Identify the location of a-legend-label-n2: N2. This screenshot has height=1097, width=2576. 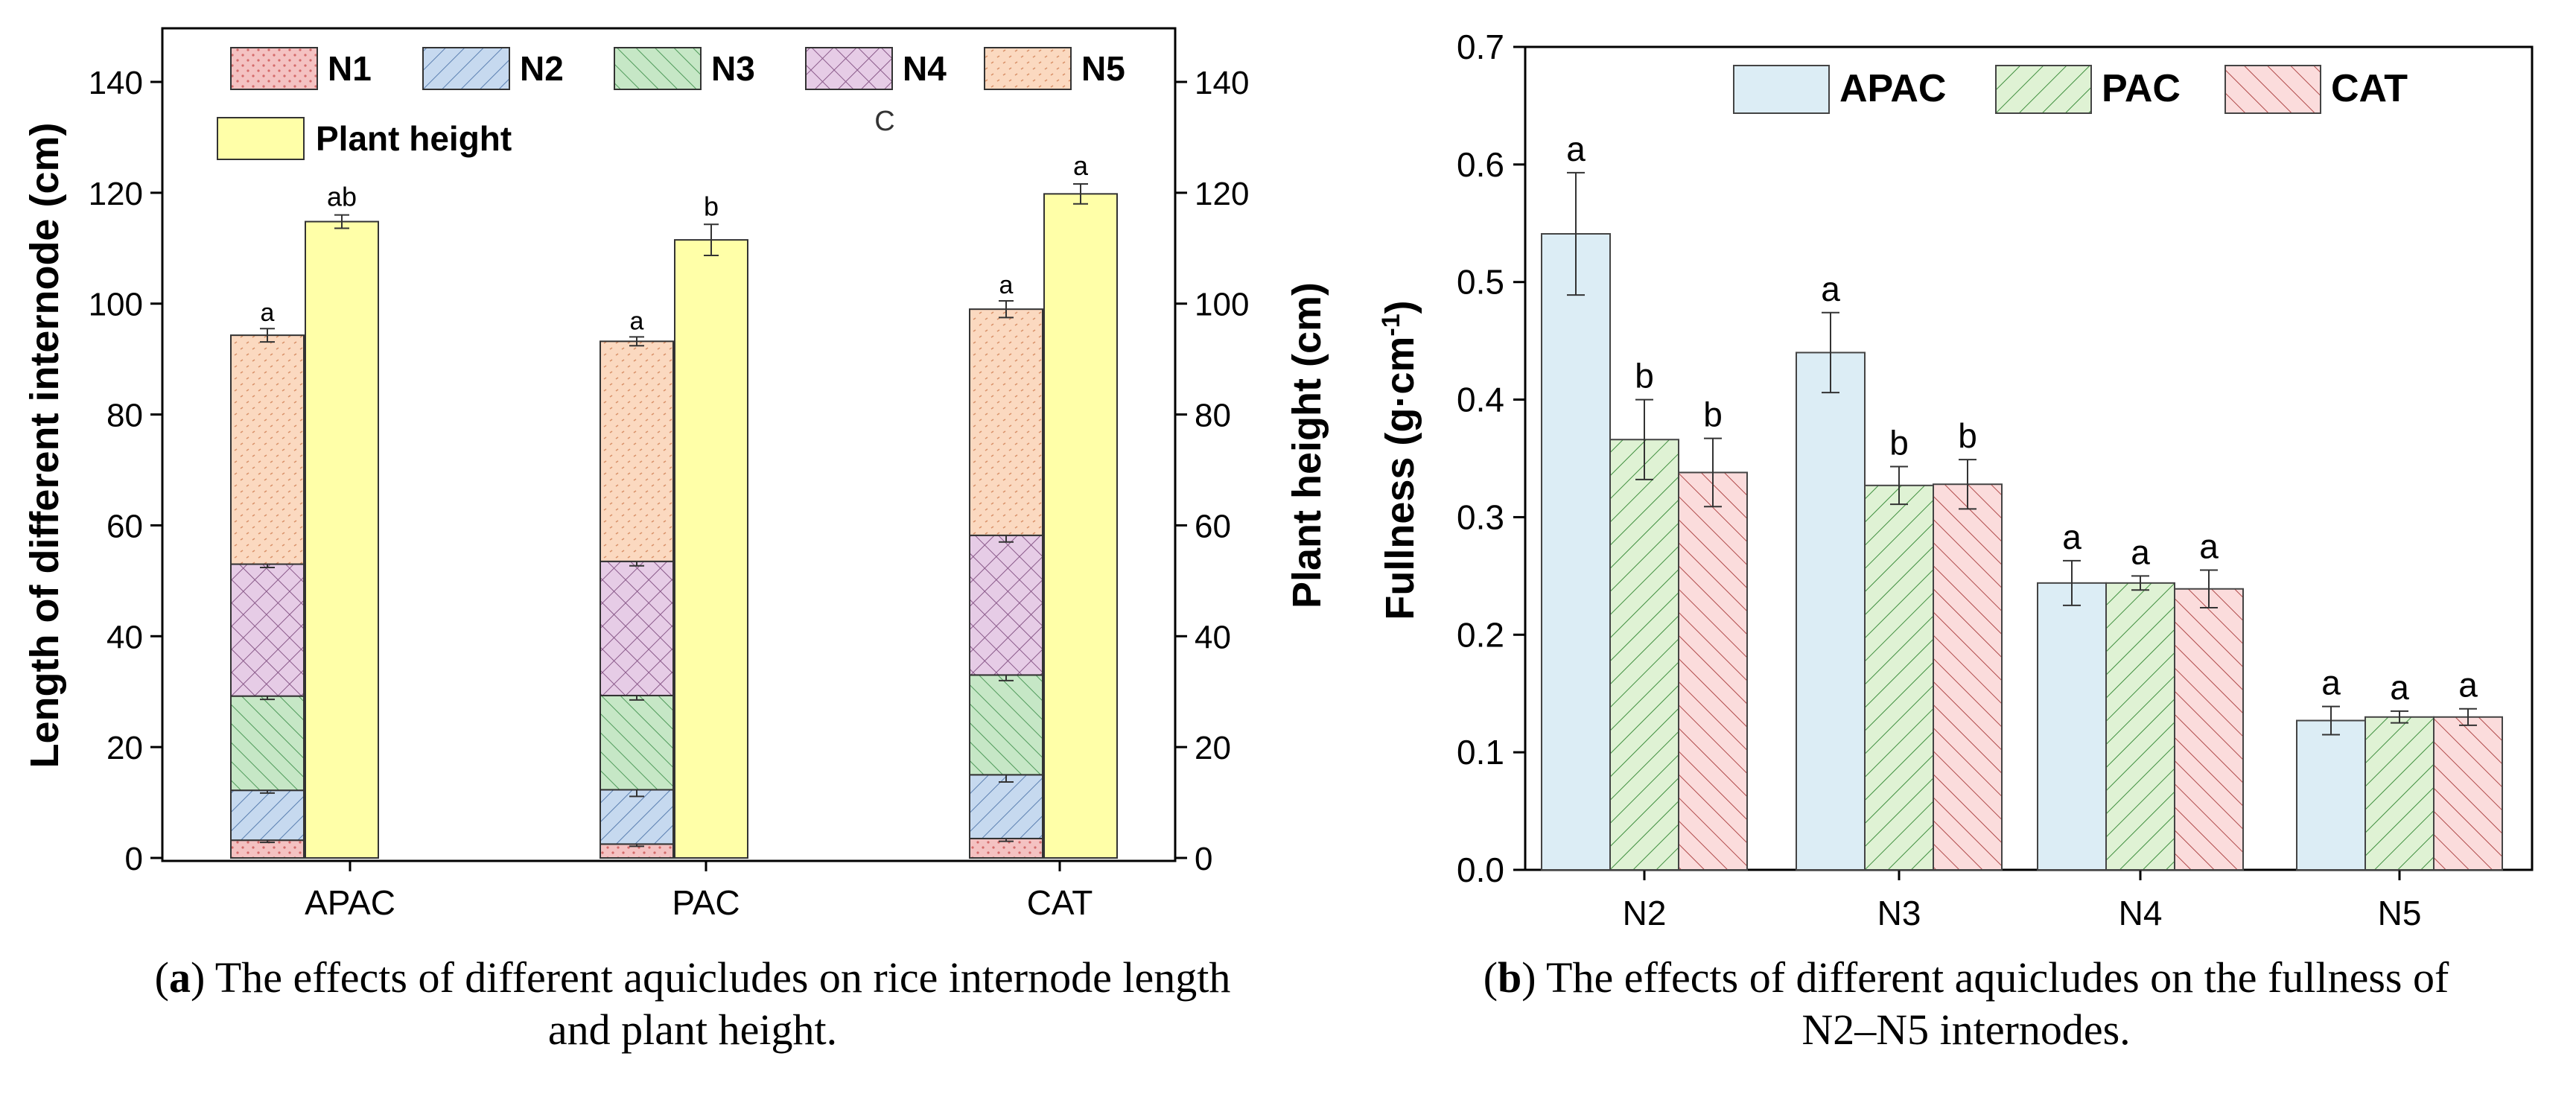
(542, 68).